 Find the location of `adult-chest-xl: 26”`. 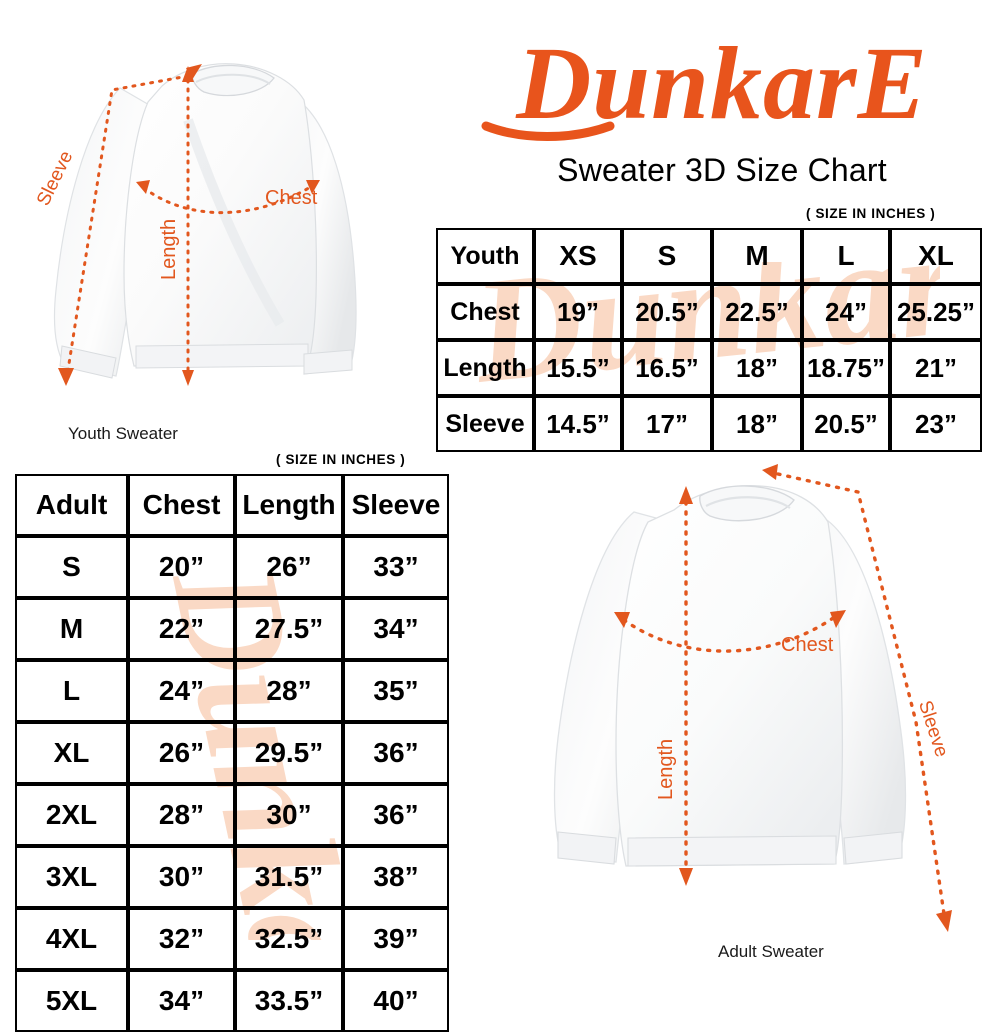

adult-chest-xl: 26” is located at coordinates (181, 753).